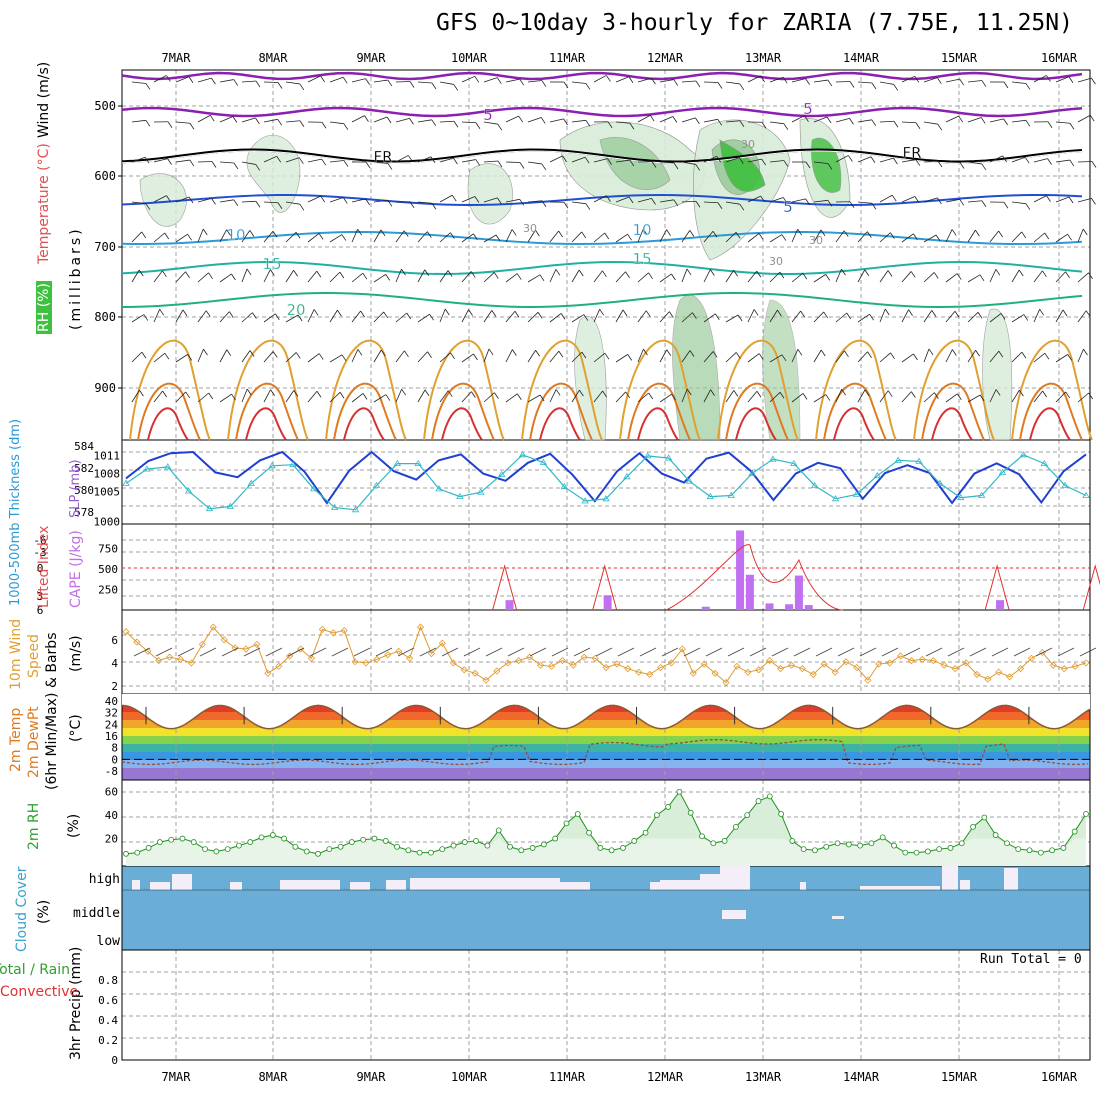 Image resolution: width=1100 pixels, height=1100 pixels. Describe the element at coordinates (788, 207) in the screenshot. I see `contour-label-5: 5` at that location.